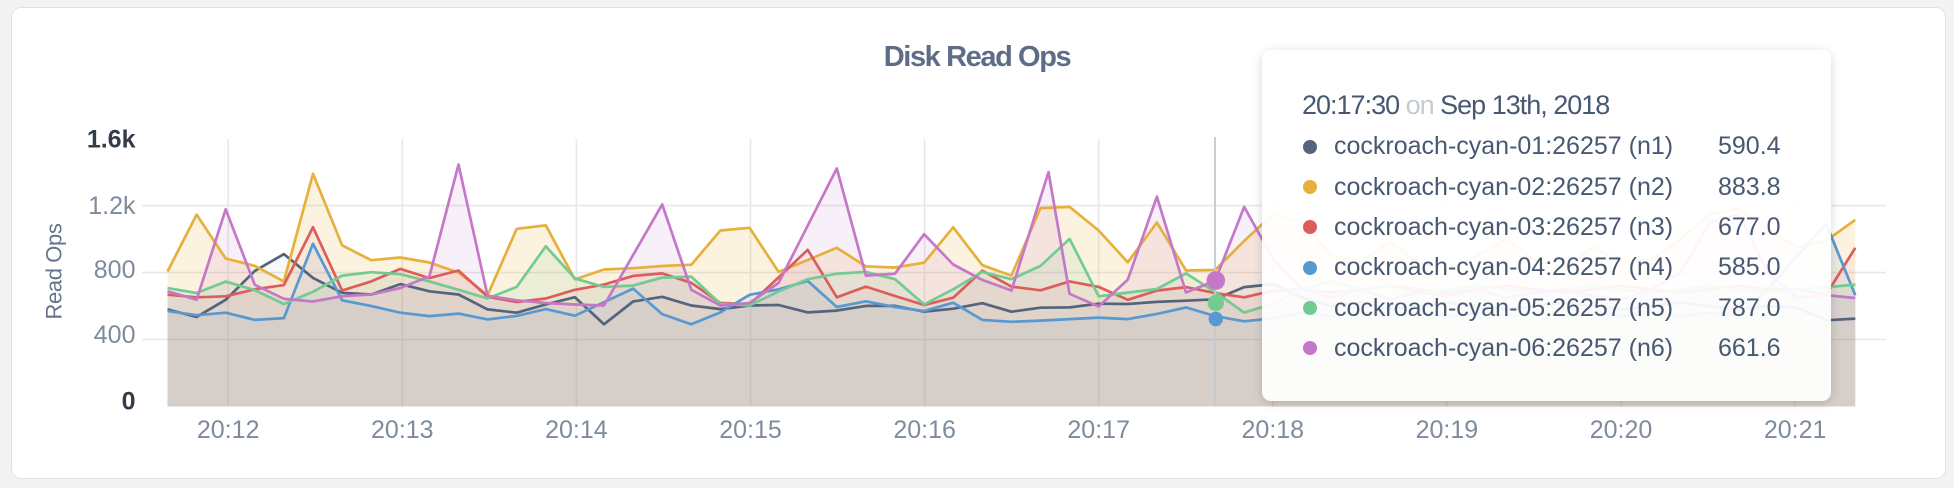  Describe the element at coordinates (228, 430) in the screenshot. I see `svg-text: 20:12` at that location.